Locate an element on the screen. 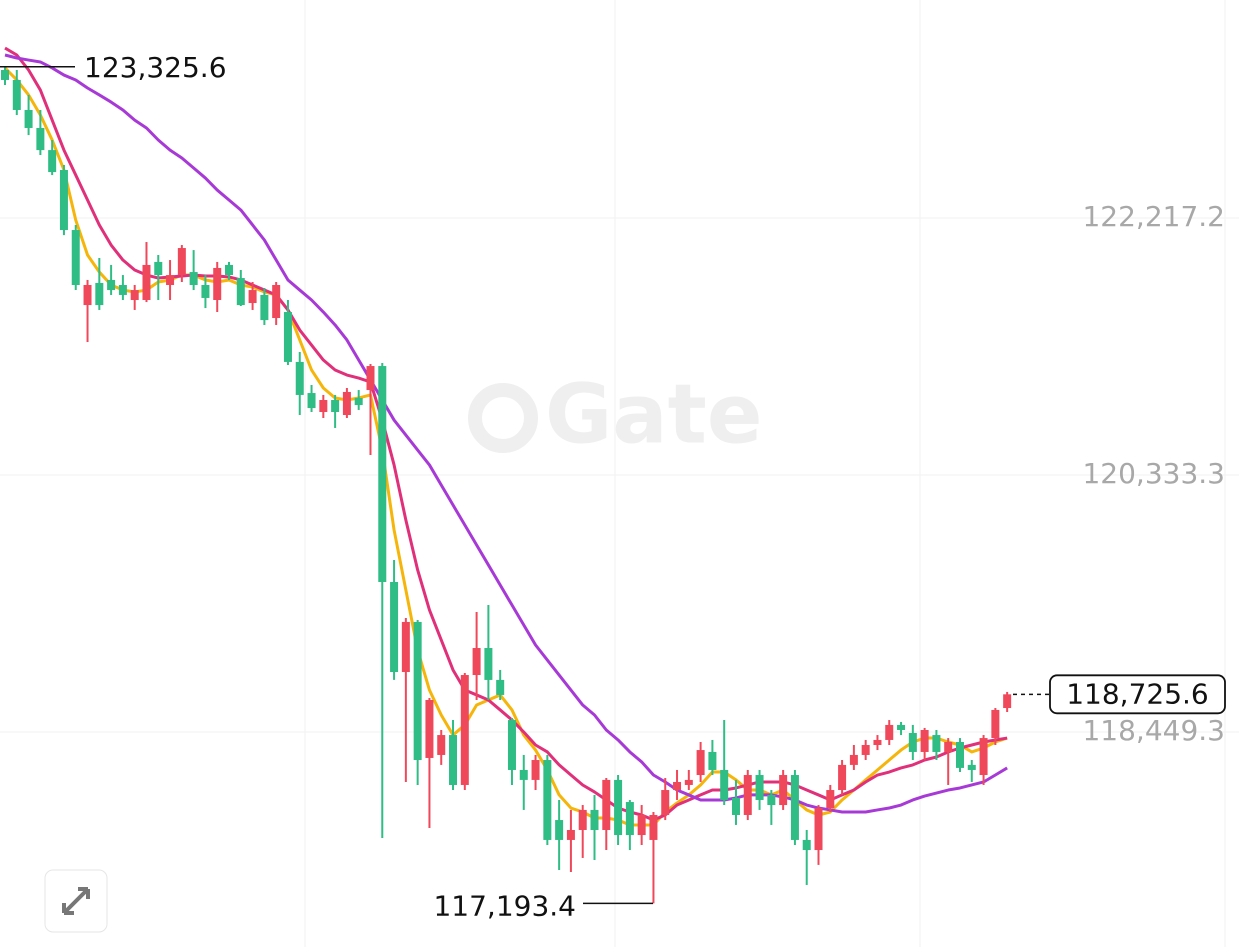 This screenshot has height=947, width=1239. watermark: Gate is located at coordinates (615, 414).